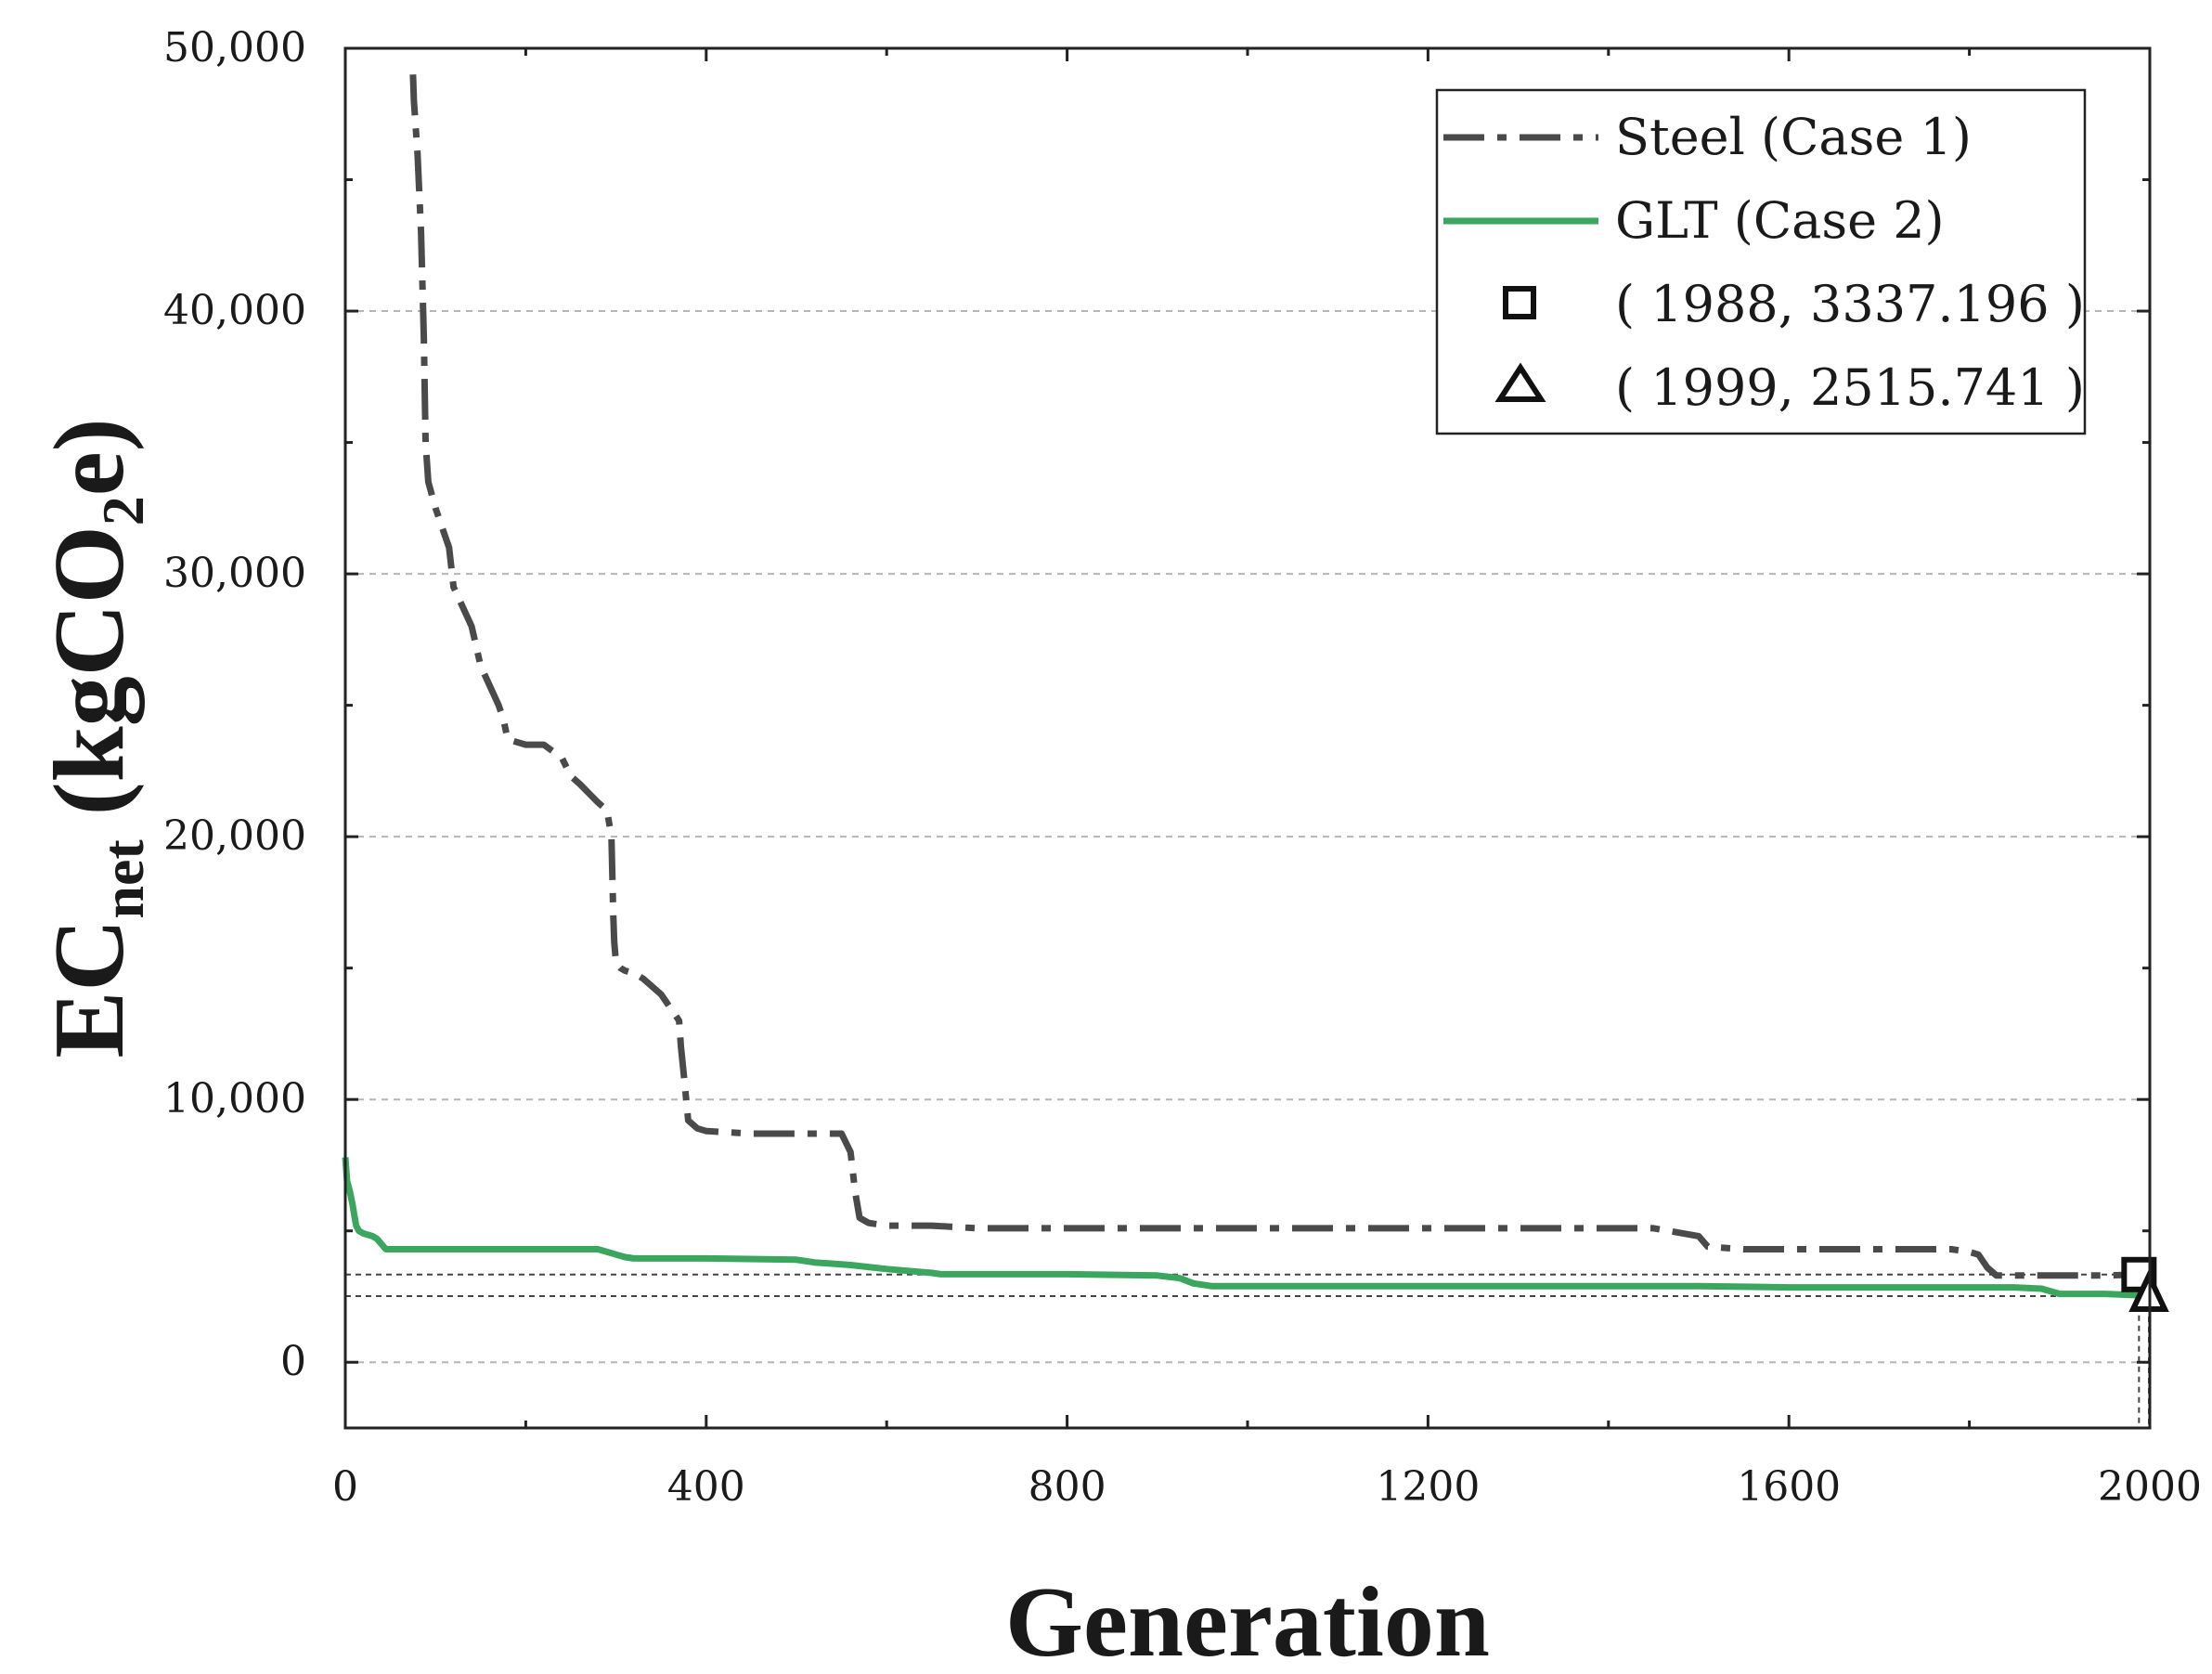 The image size is (2212, 1674). What do you see at coordinates (293, 1361) in the screenshot?
I see `y-tick-label: 0` at bounding box center [293, 1361].